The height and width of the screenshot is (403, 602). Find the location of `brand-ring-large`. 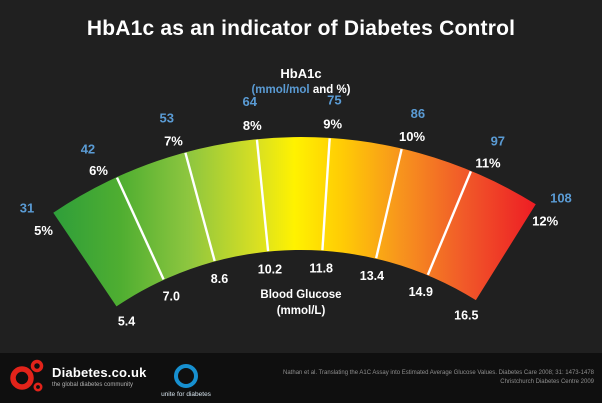

brand-ring-large is located at coordinates (22, 378).